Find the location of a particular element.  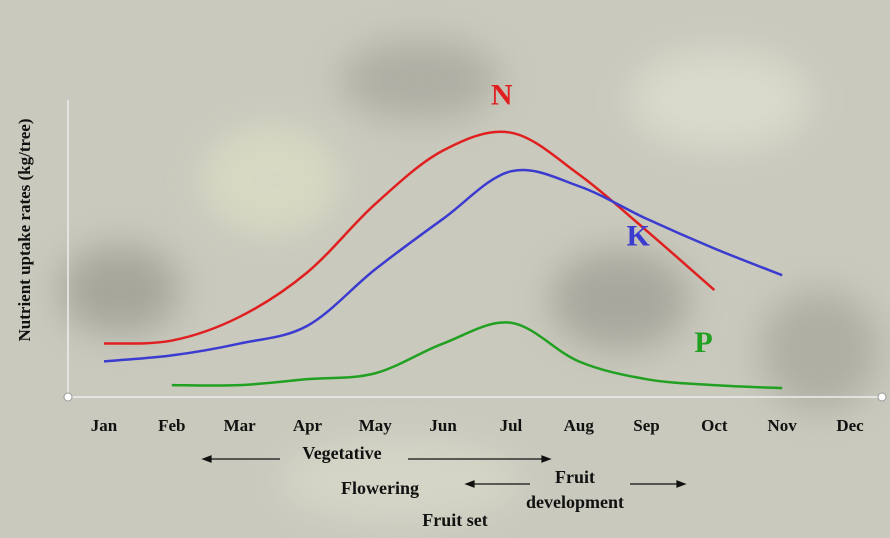

x-tick-label: Jul is located at coordinates (511, 425).